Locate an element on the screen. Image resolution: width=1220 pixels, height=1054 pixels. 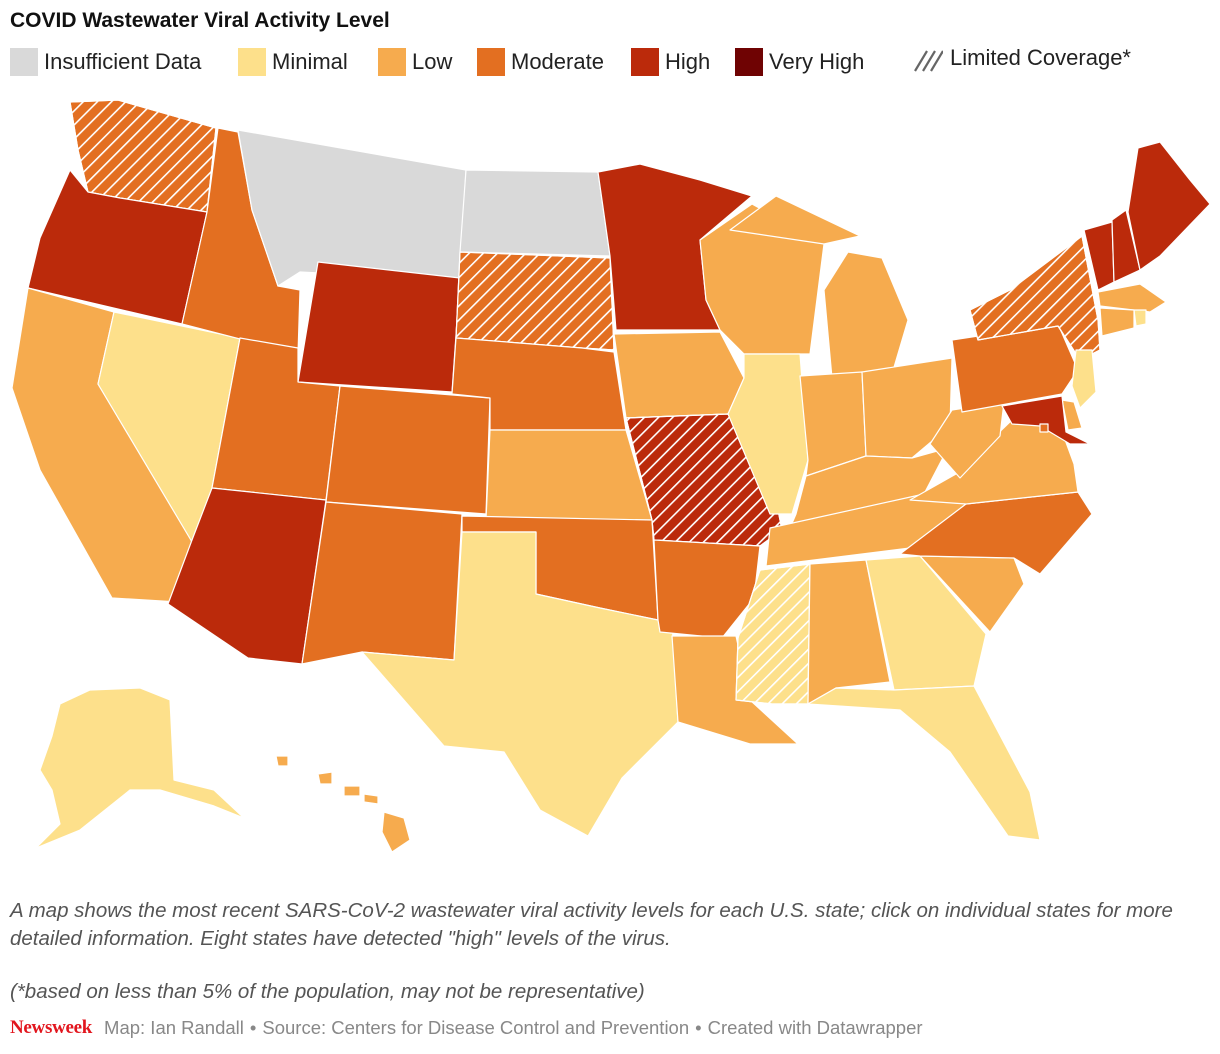
credit-tool: Created with Datawrapper is located at coordinates (815, 1027).